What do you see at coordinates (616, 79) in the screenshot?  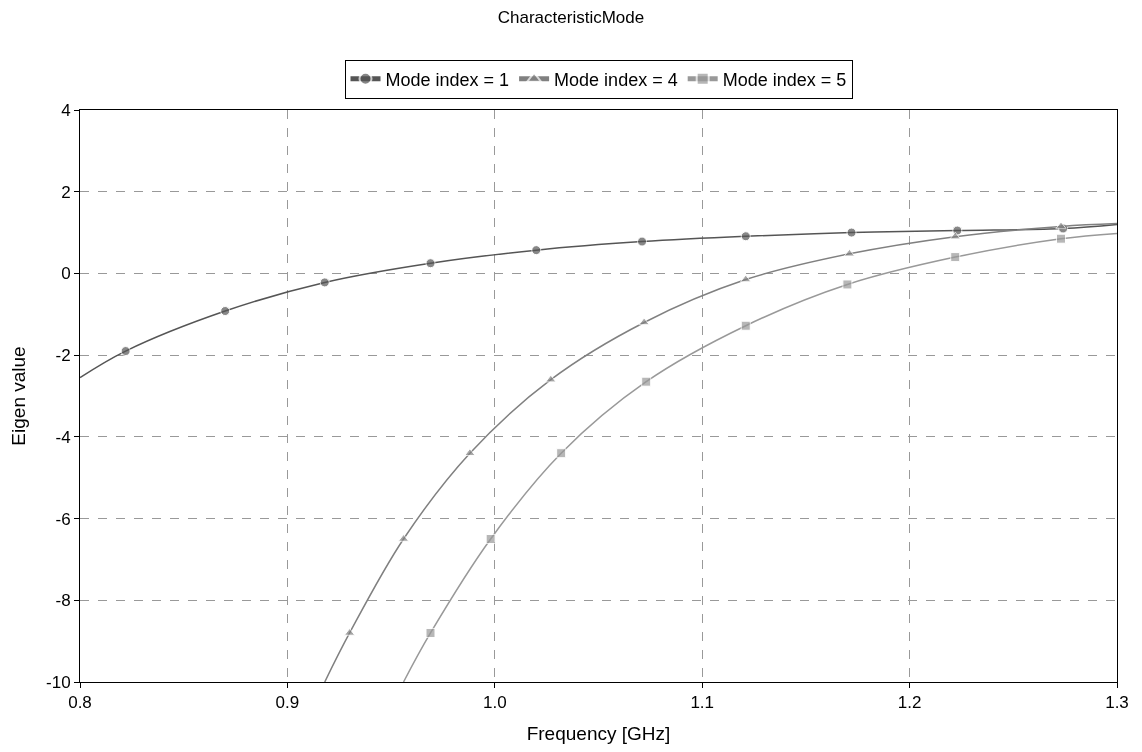 I see `legend-label: Mode index = 4` at bounding box center [616, 79].